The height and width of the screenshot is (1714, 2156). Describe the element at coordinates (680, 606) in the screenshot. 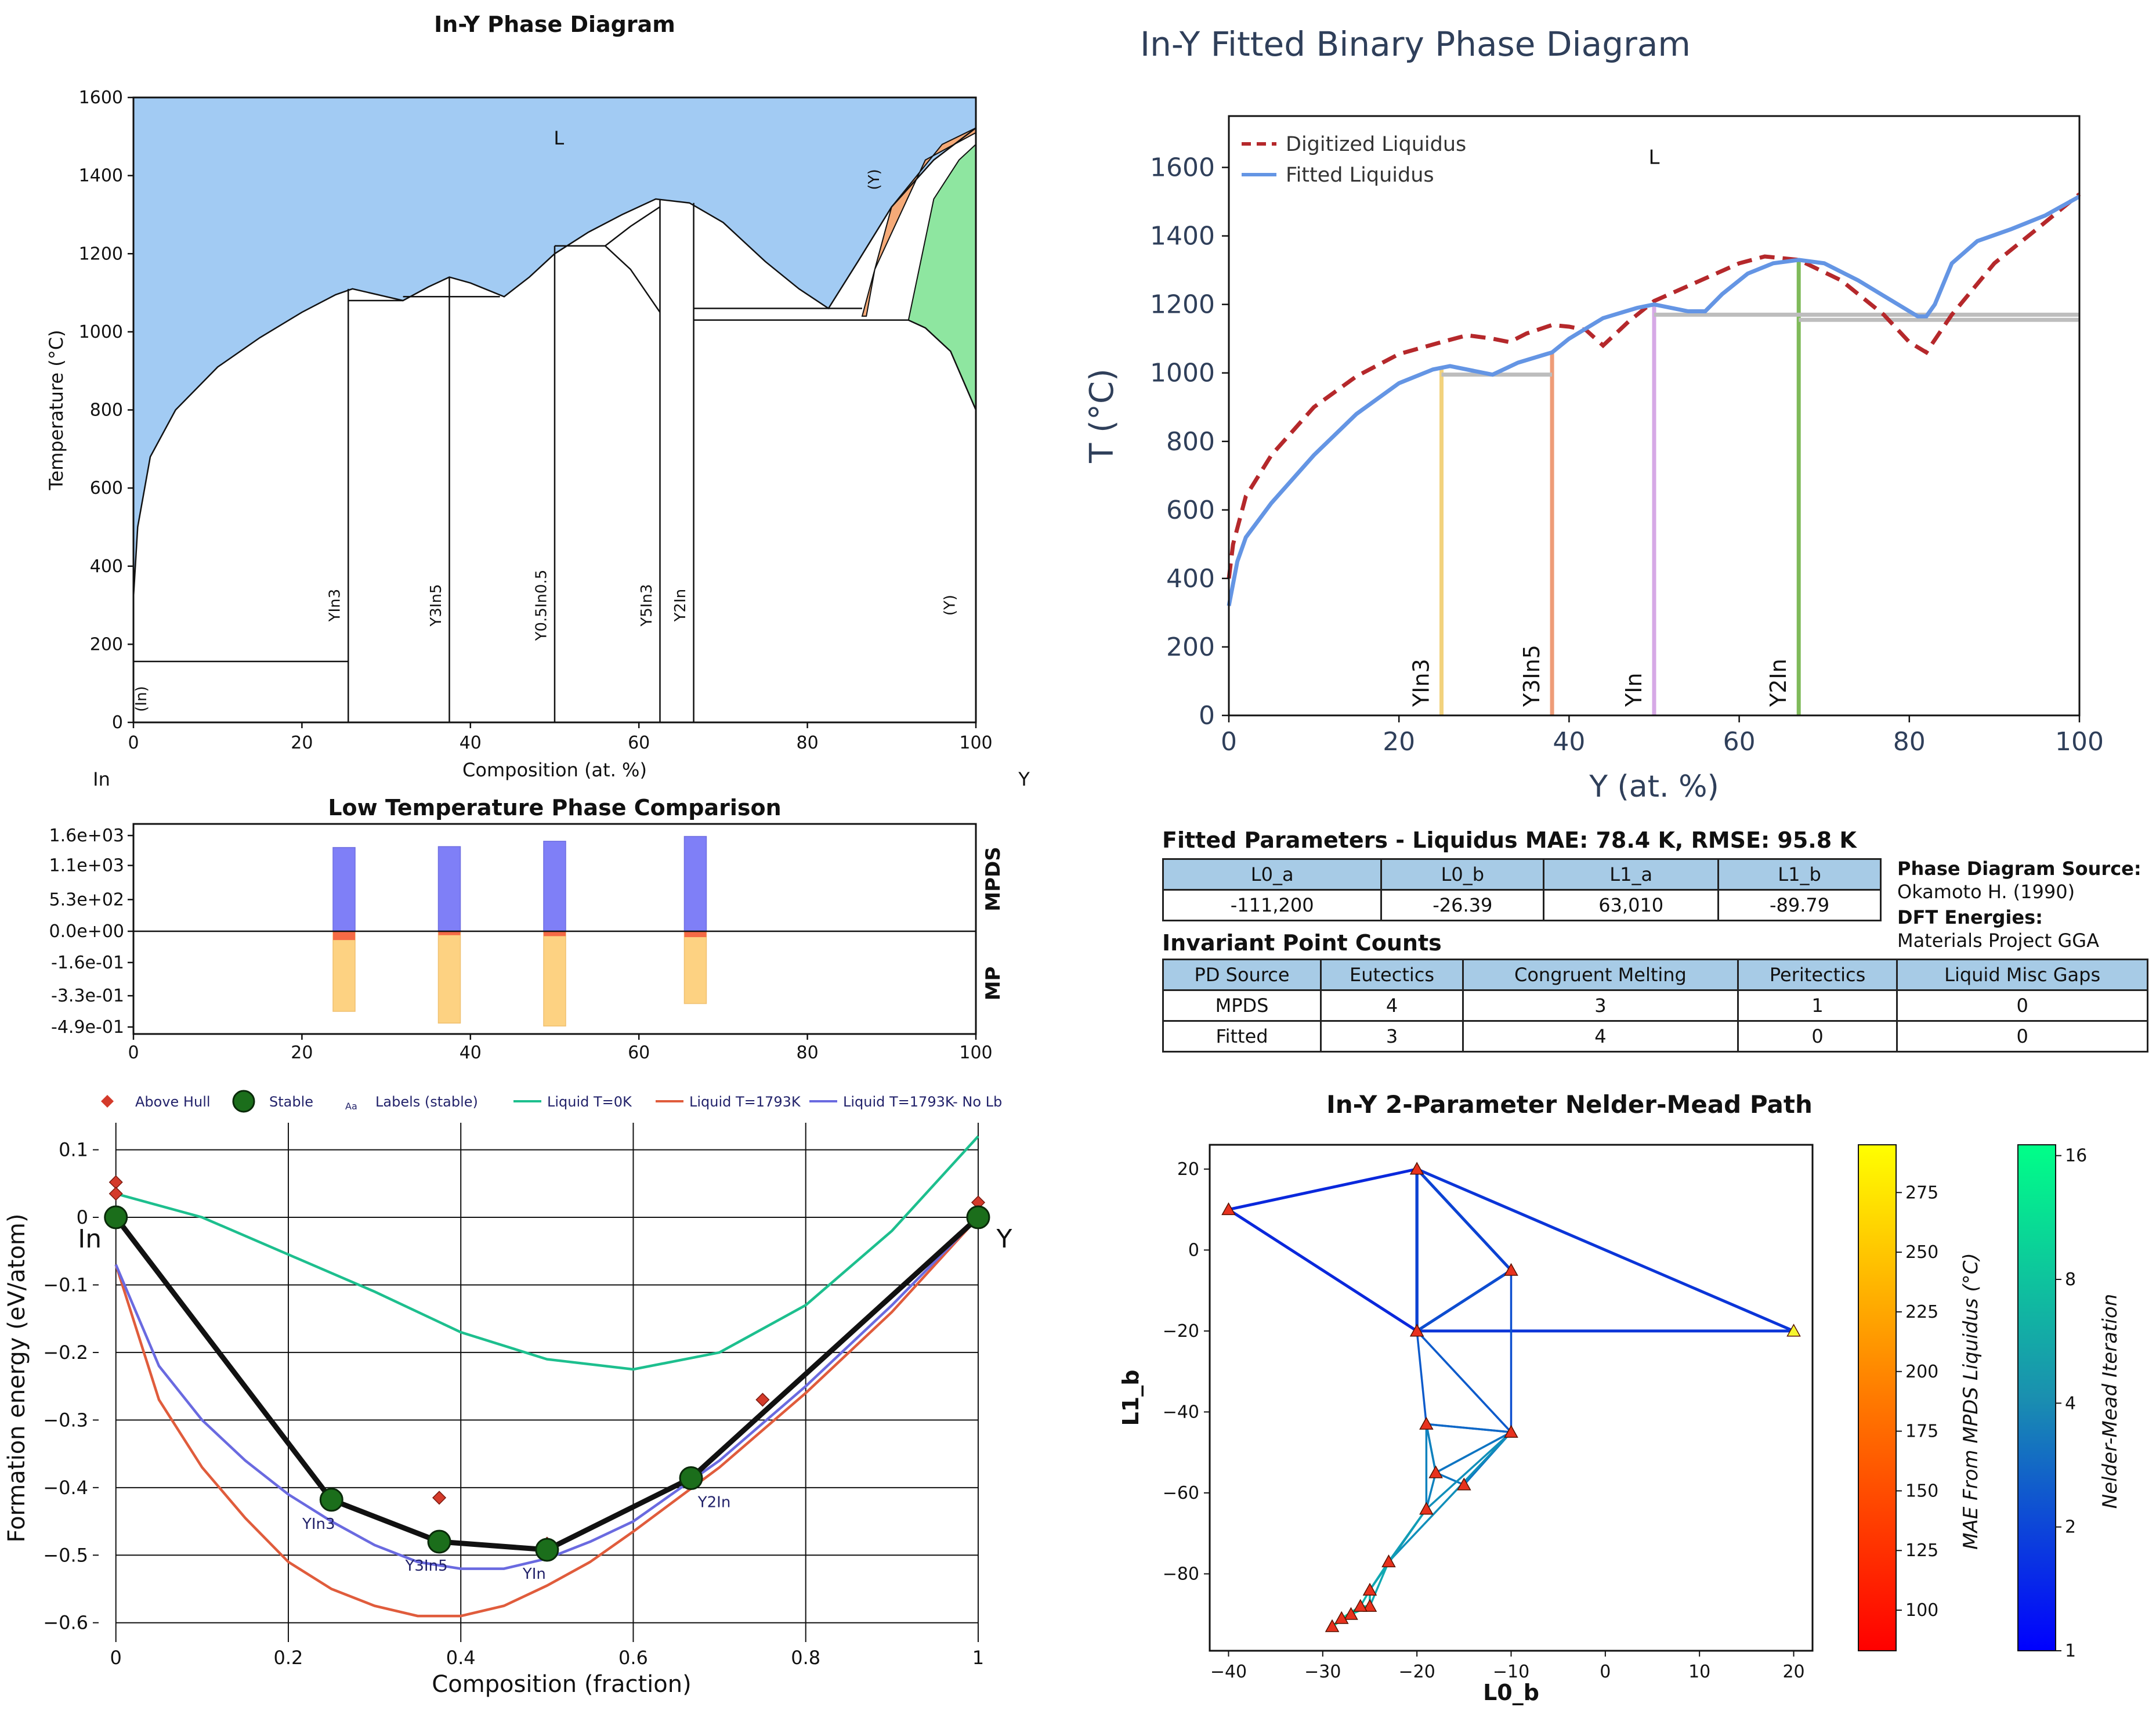

I see `phase-label: Y2In` at that location.